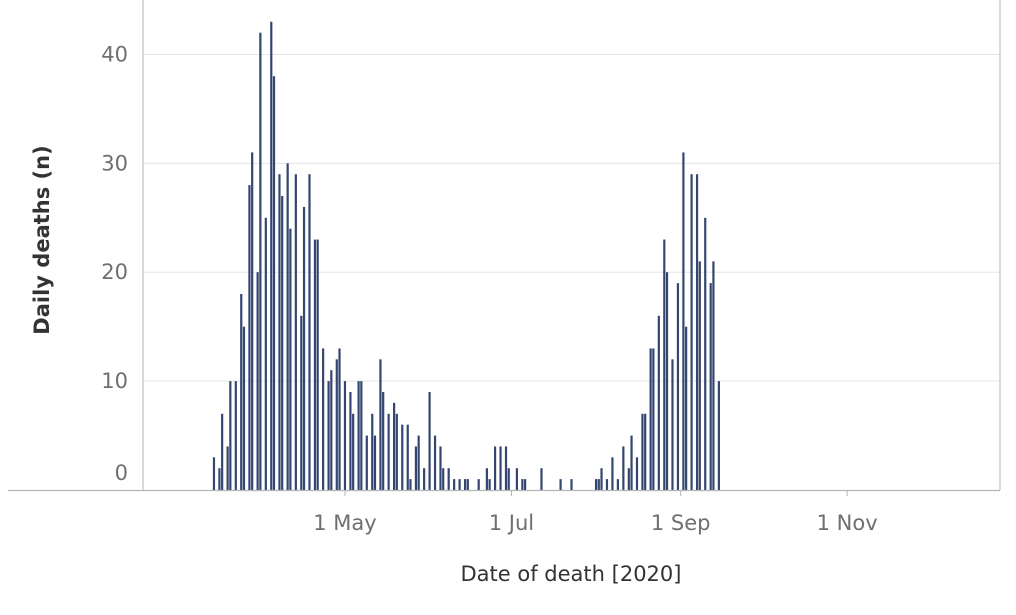 The width and height of the screenshot is (1016, 615). What do you see at coordinates (681, 523) in the screenshot?
I see `x-tick-label: 1 Sep` at bounding box center [681, 523].